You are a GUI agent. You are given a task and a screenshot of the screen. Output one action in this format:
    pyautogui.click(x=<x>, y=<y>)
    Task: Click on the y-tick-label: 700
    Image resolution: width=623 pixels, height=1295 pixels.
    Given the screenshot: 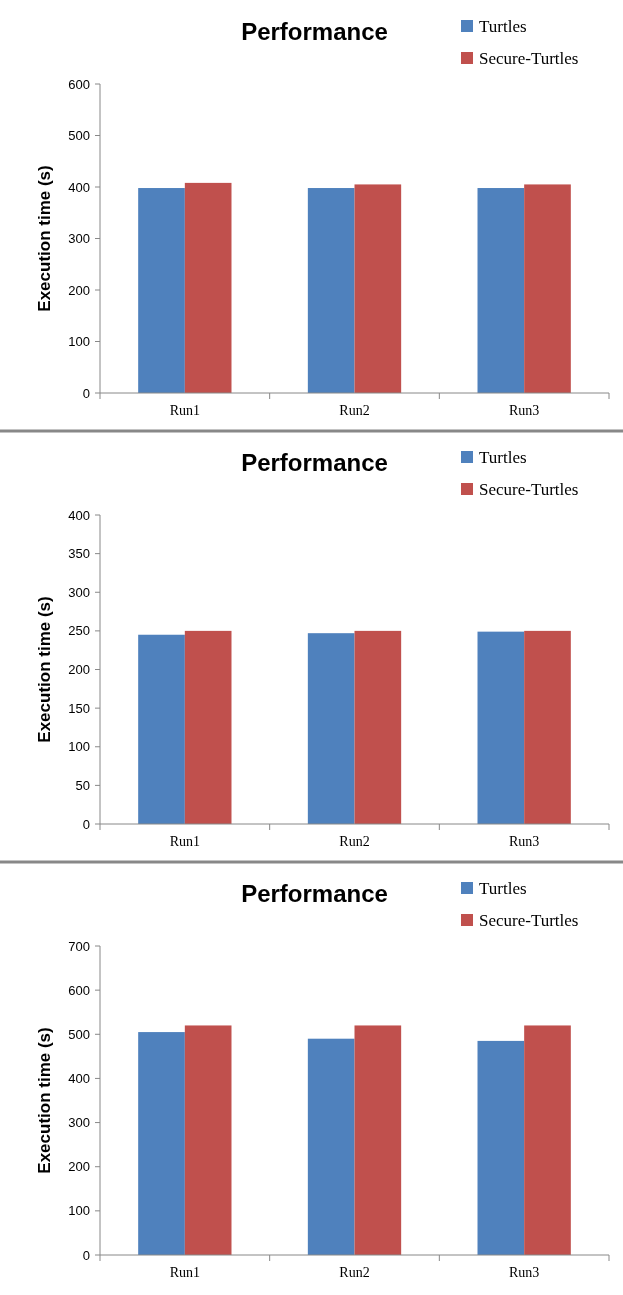 What is the action you would take?
    pyautogui.click(x=79, y=946)
    